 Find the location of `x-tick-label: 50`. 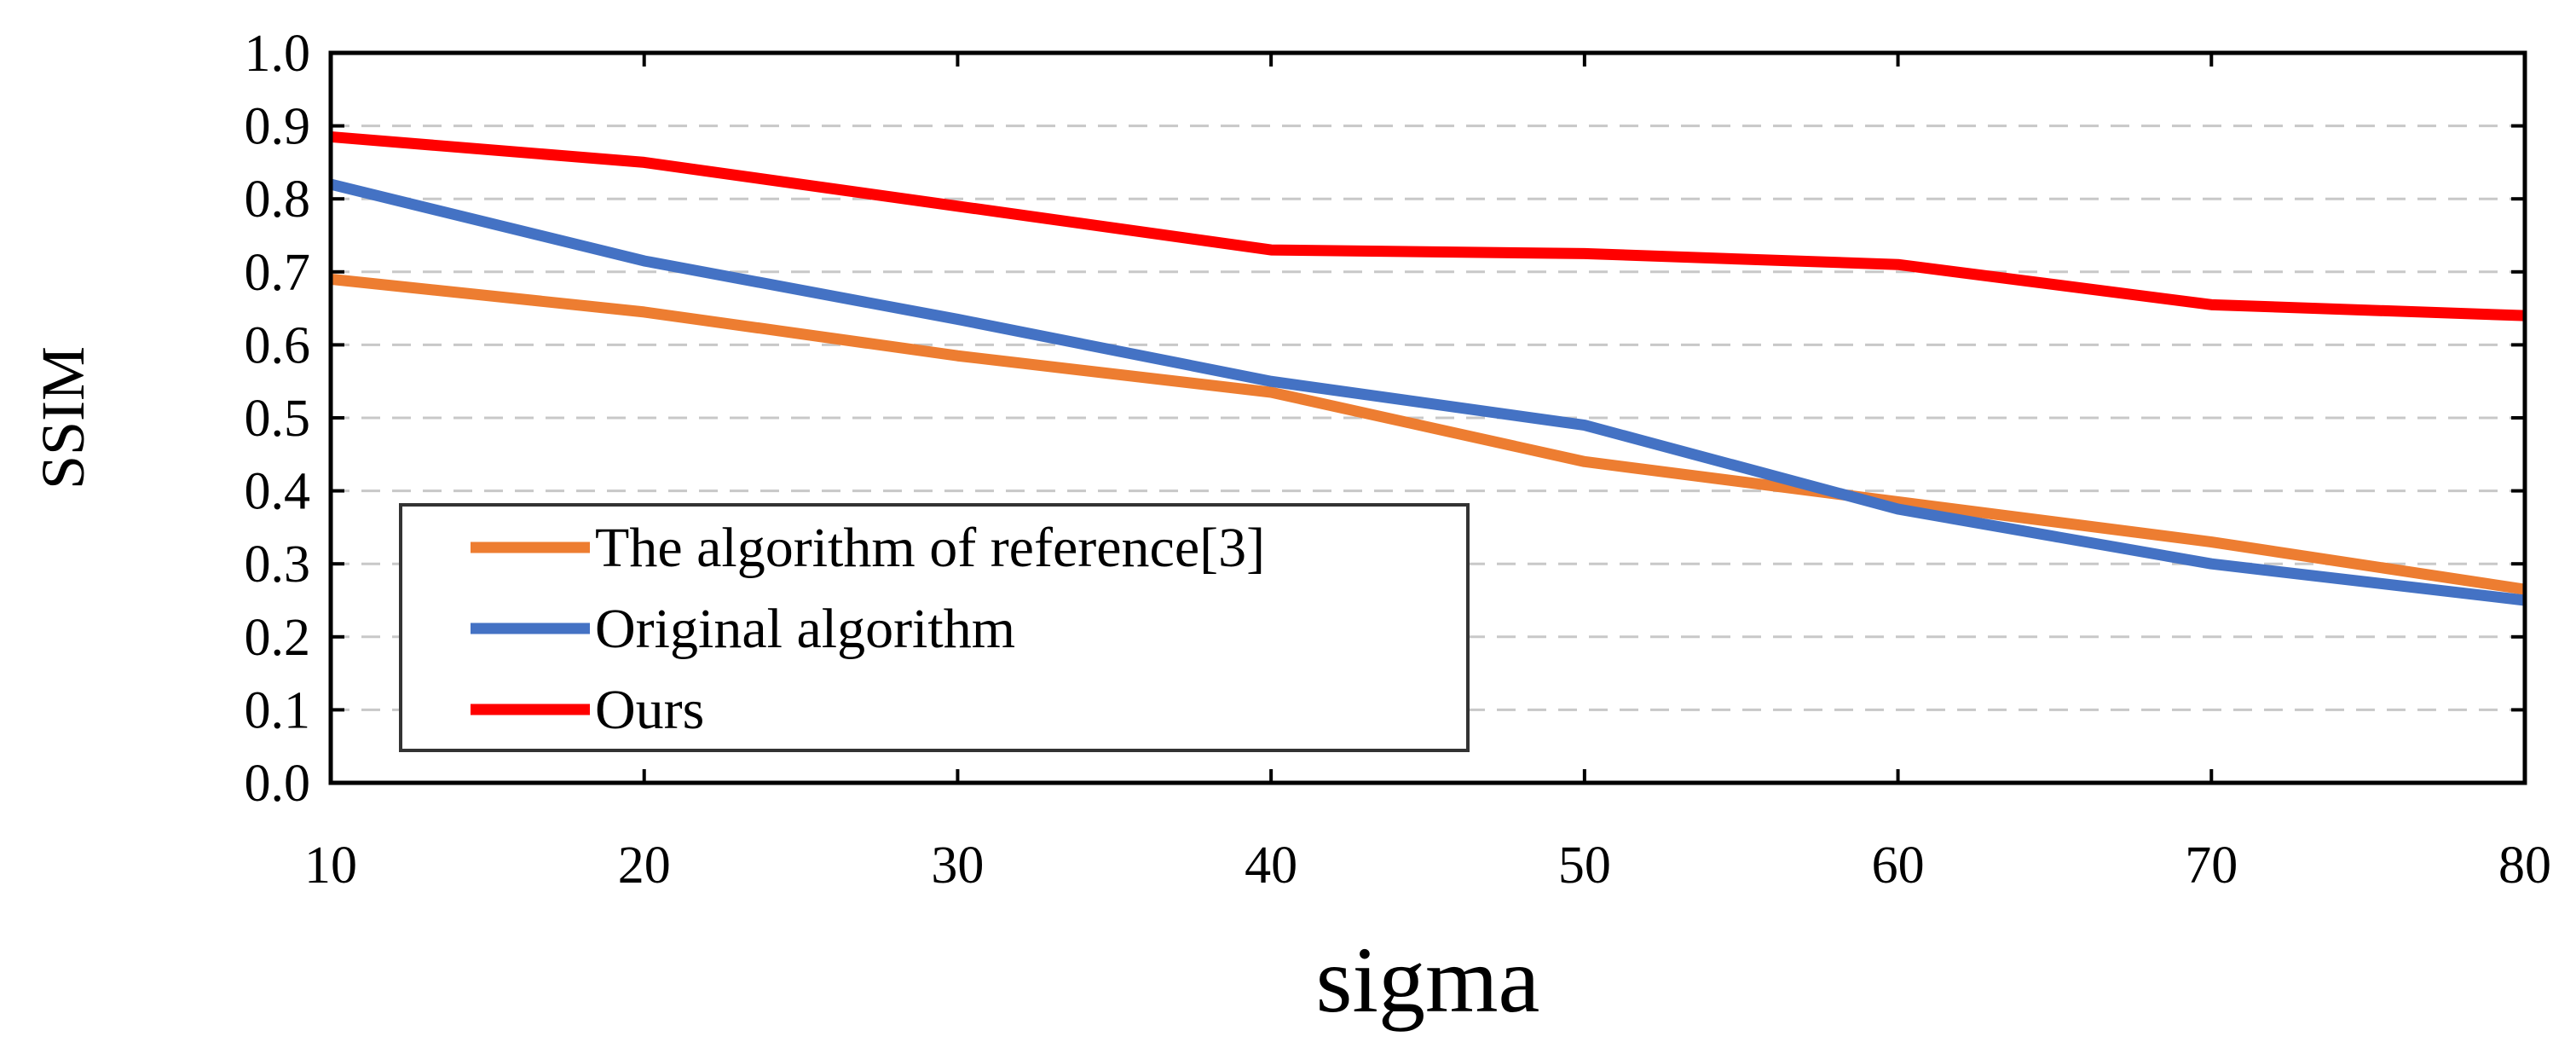

x-tick-label: 50 is located at coordinates (1584, 866).